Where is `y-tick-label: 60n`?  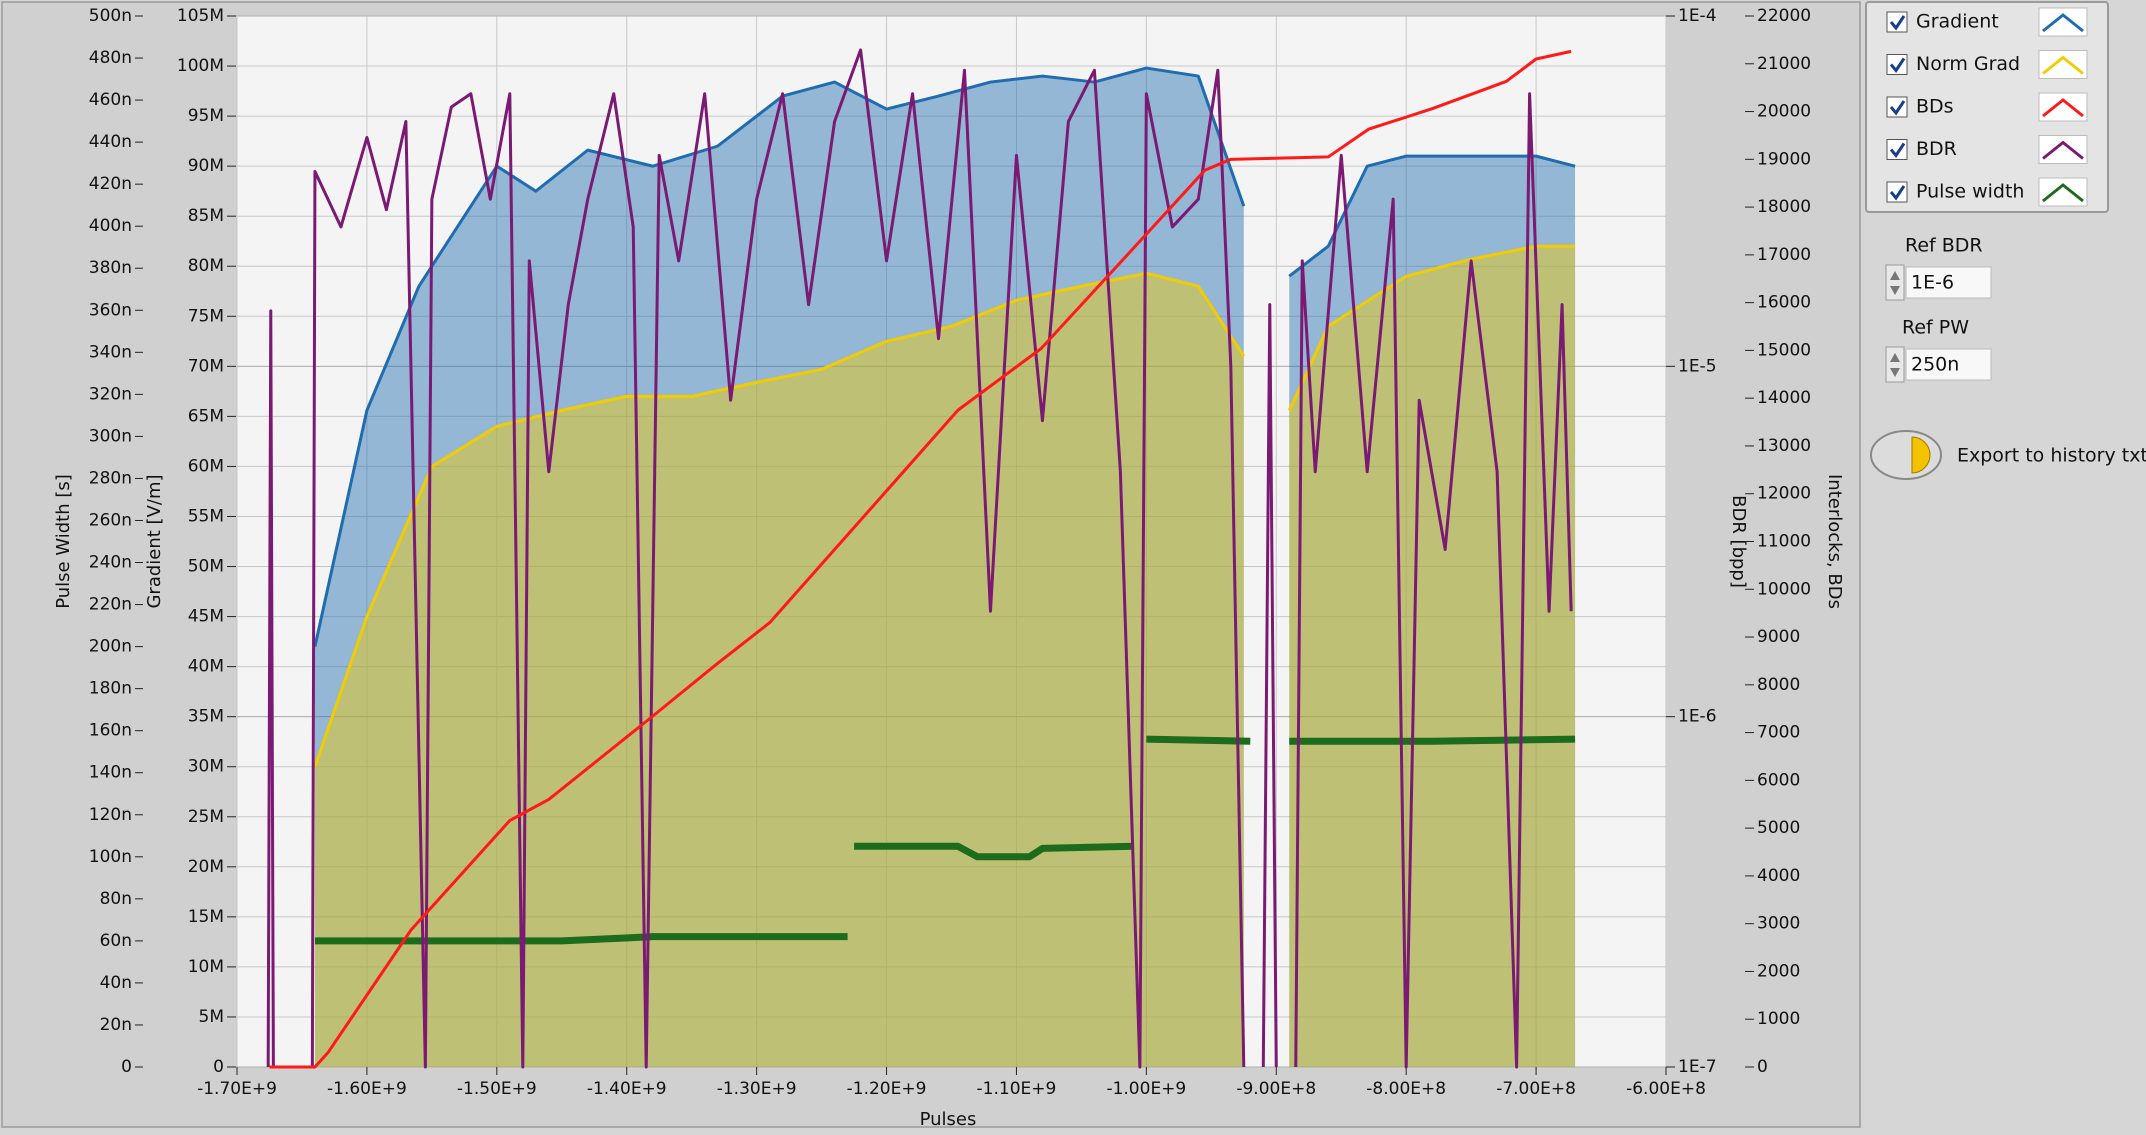 y-tick-label: 60n is located at coordinates (116, 941).